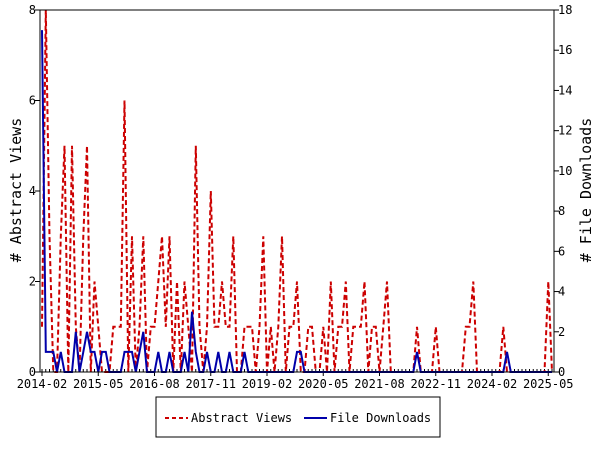  I want to click on right-tick-label: 16, so click(565, 50).